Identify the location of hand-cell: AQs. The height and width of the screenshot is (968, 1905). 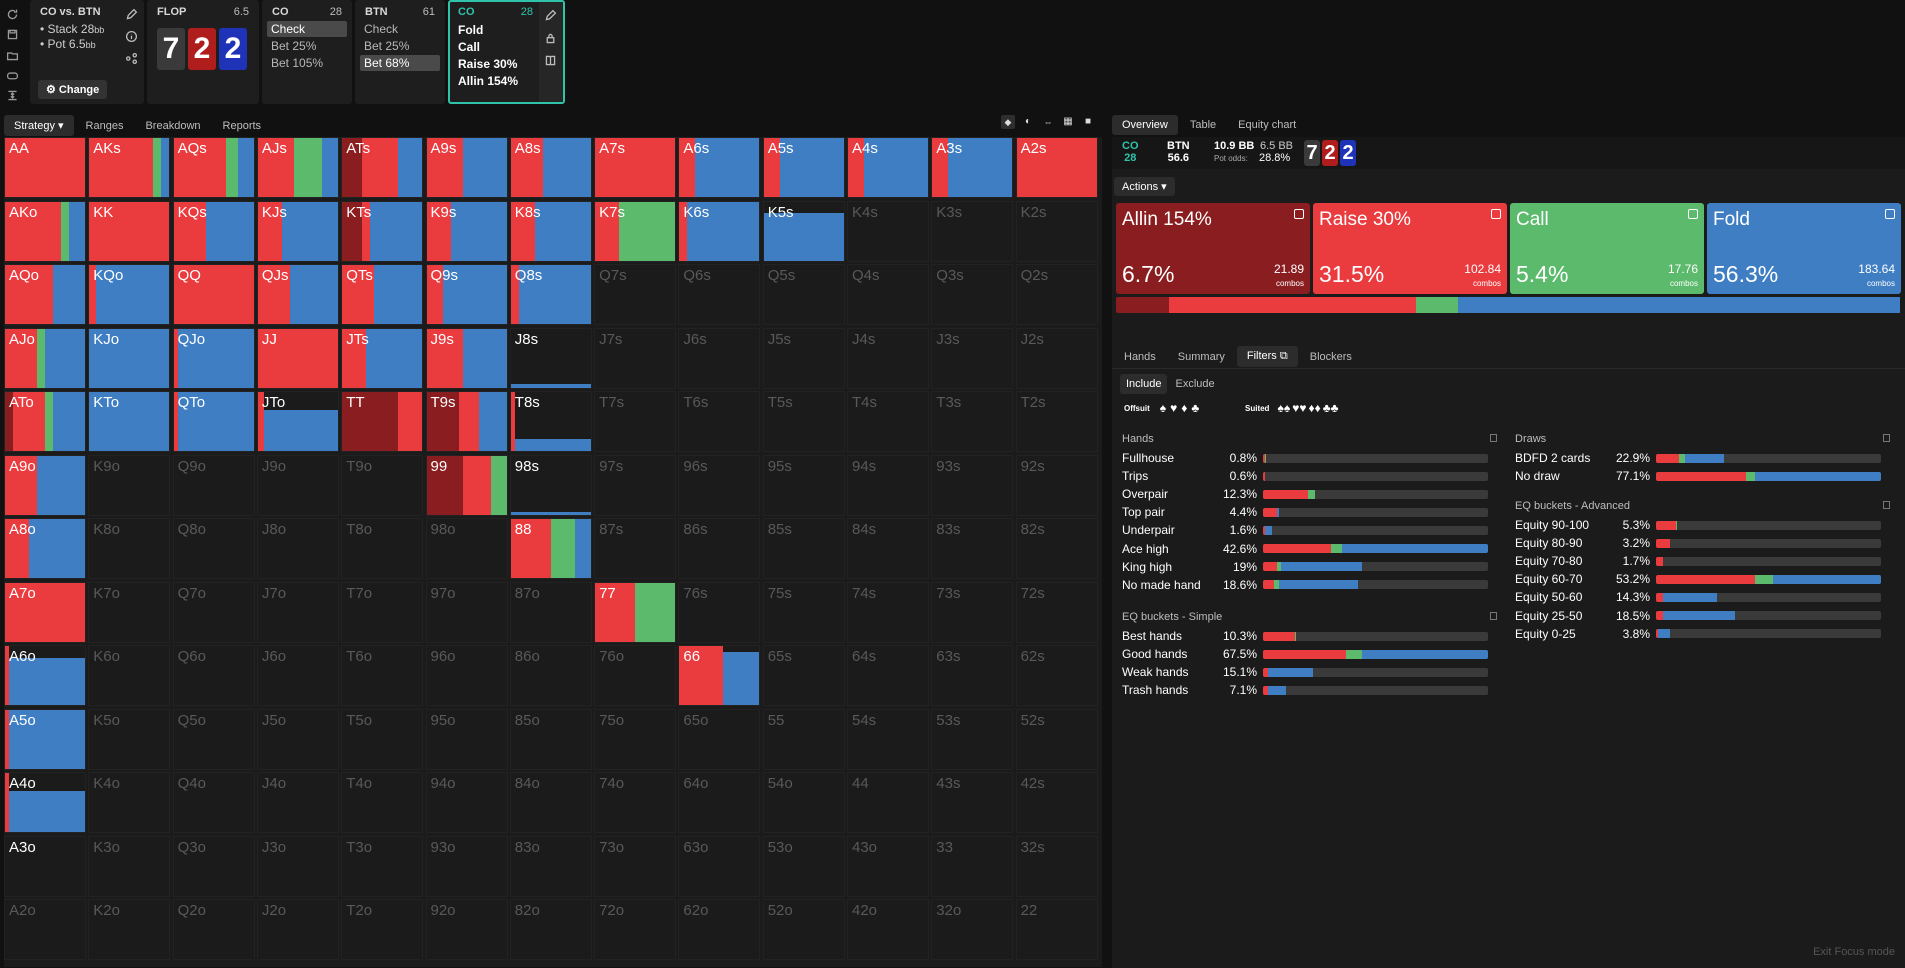
(213, 167).